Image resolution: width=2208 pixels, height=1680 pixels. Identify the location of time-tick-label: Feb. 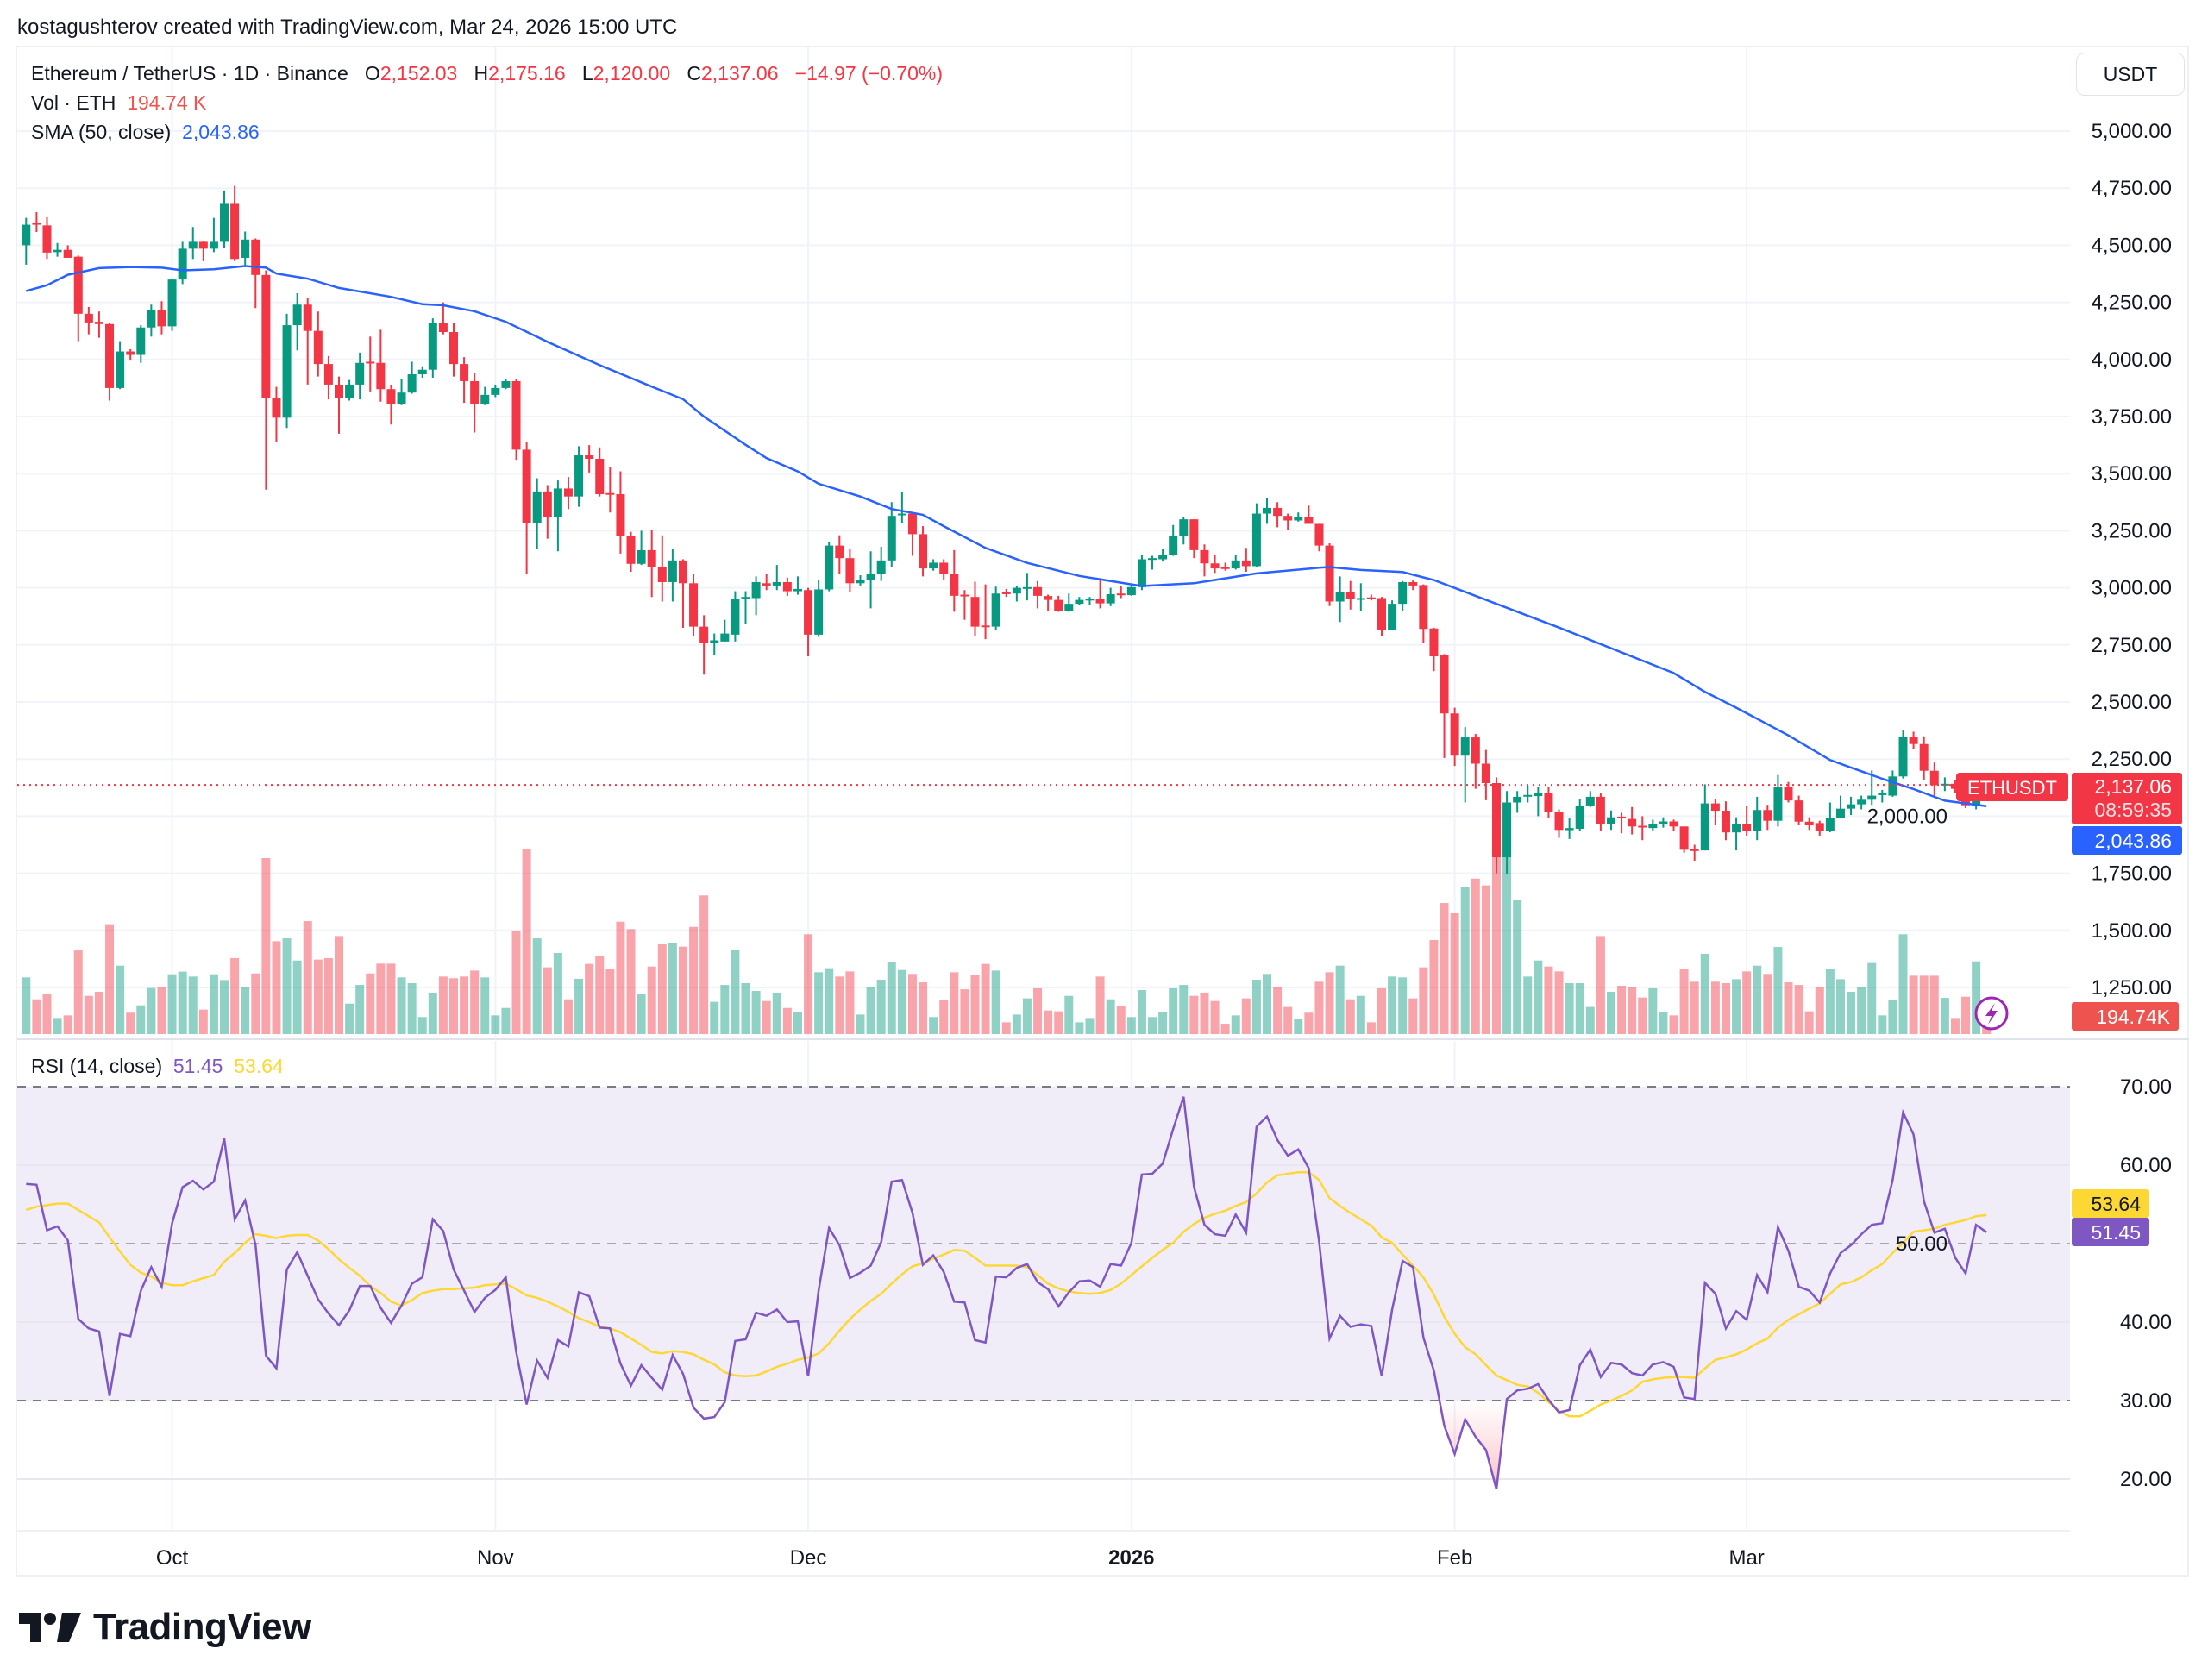
(1455, 1558).